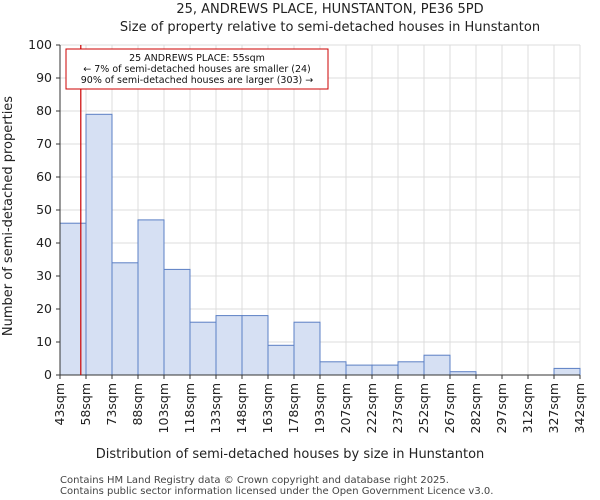  I want to click on x-tick-label: 267sqm, so click(449, 408).